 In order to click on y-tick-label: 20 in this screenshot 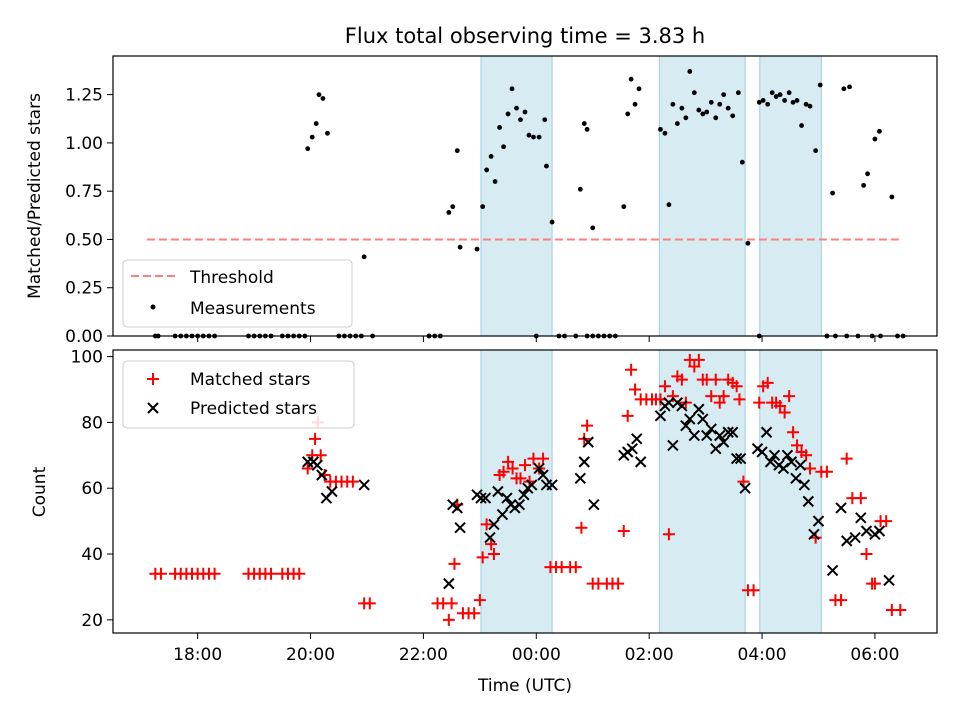, I will do `click(92, 621)`.